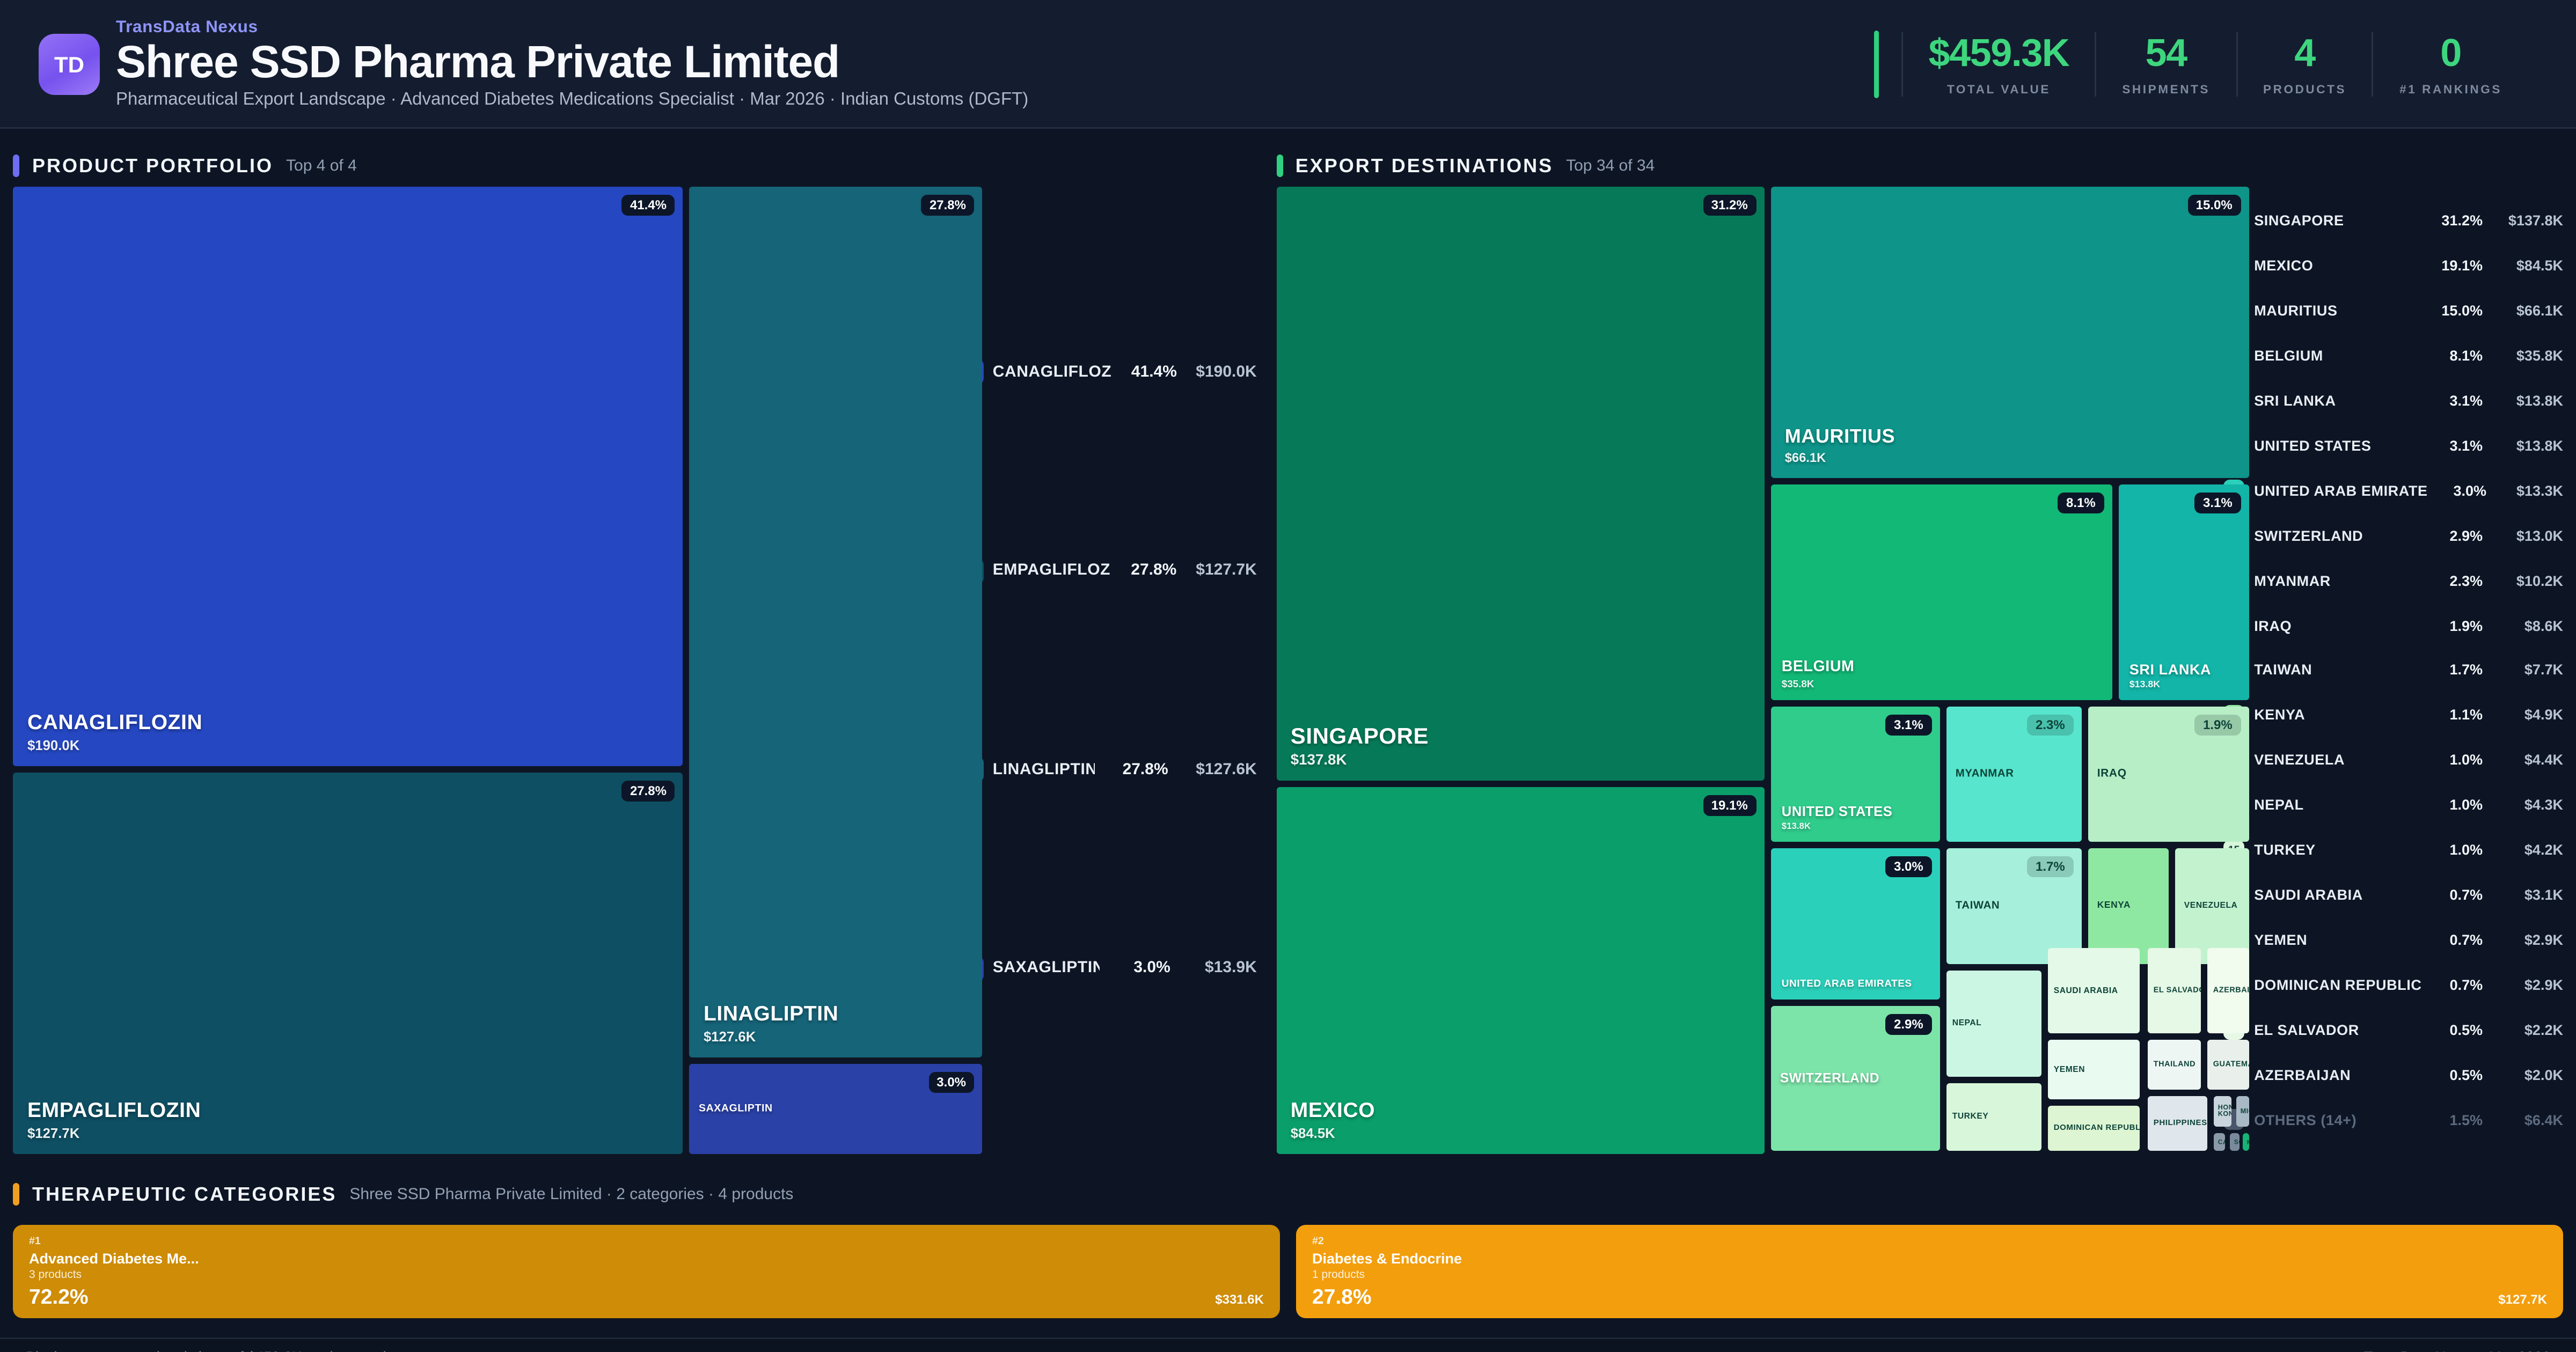 This screenshot has width=2576, height=1352. What do you see at coordinates (1333, 1119) in the screenshot?
I see `tile-label: MEXICO $84.5K` at bounding box center [1333, 1119].